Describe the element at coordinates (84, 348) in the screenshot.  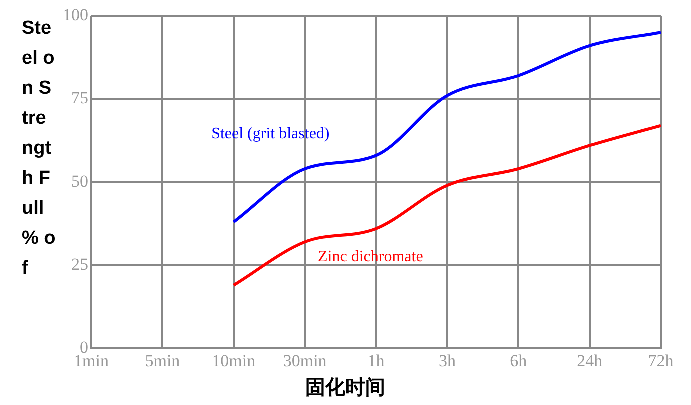
I see `y-tick-label: 0` at that location.